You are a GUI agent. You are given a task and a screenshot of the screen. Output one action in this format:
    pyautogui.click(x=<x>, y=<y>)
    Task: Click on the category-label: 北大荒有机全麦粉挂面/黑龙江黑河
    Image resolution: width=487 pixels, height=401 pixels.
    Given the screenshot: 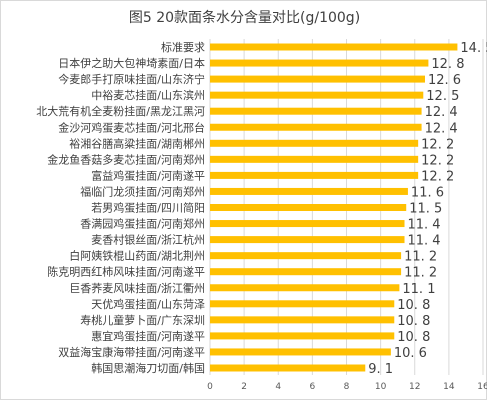 What is the action you would take?
    pyautogui.click(x=120, y=111)
    